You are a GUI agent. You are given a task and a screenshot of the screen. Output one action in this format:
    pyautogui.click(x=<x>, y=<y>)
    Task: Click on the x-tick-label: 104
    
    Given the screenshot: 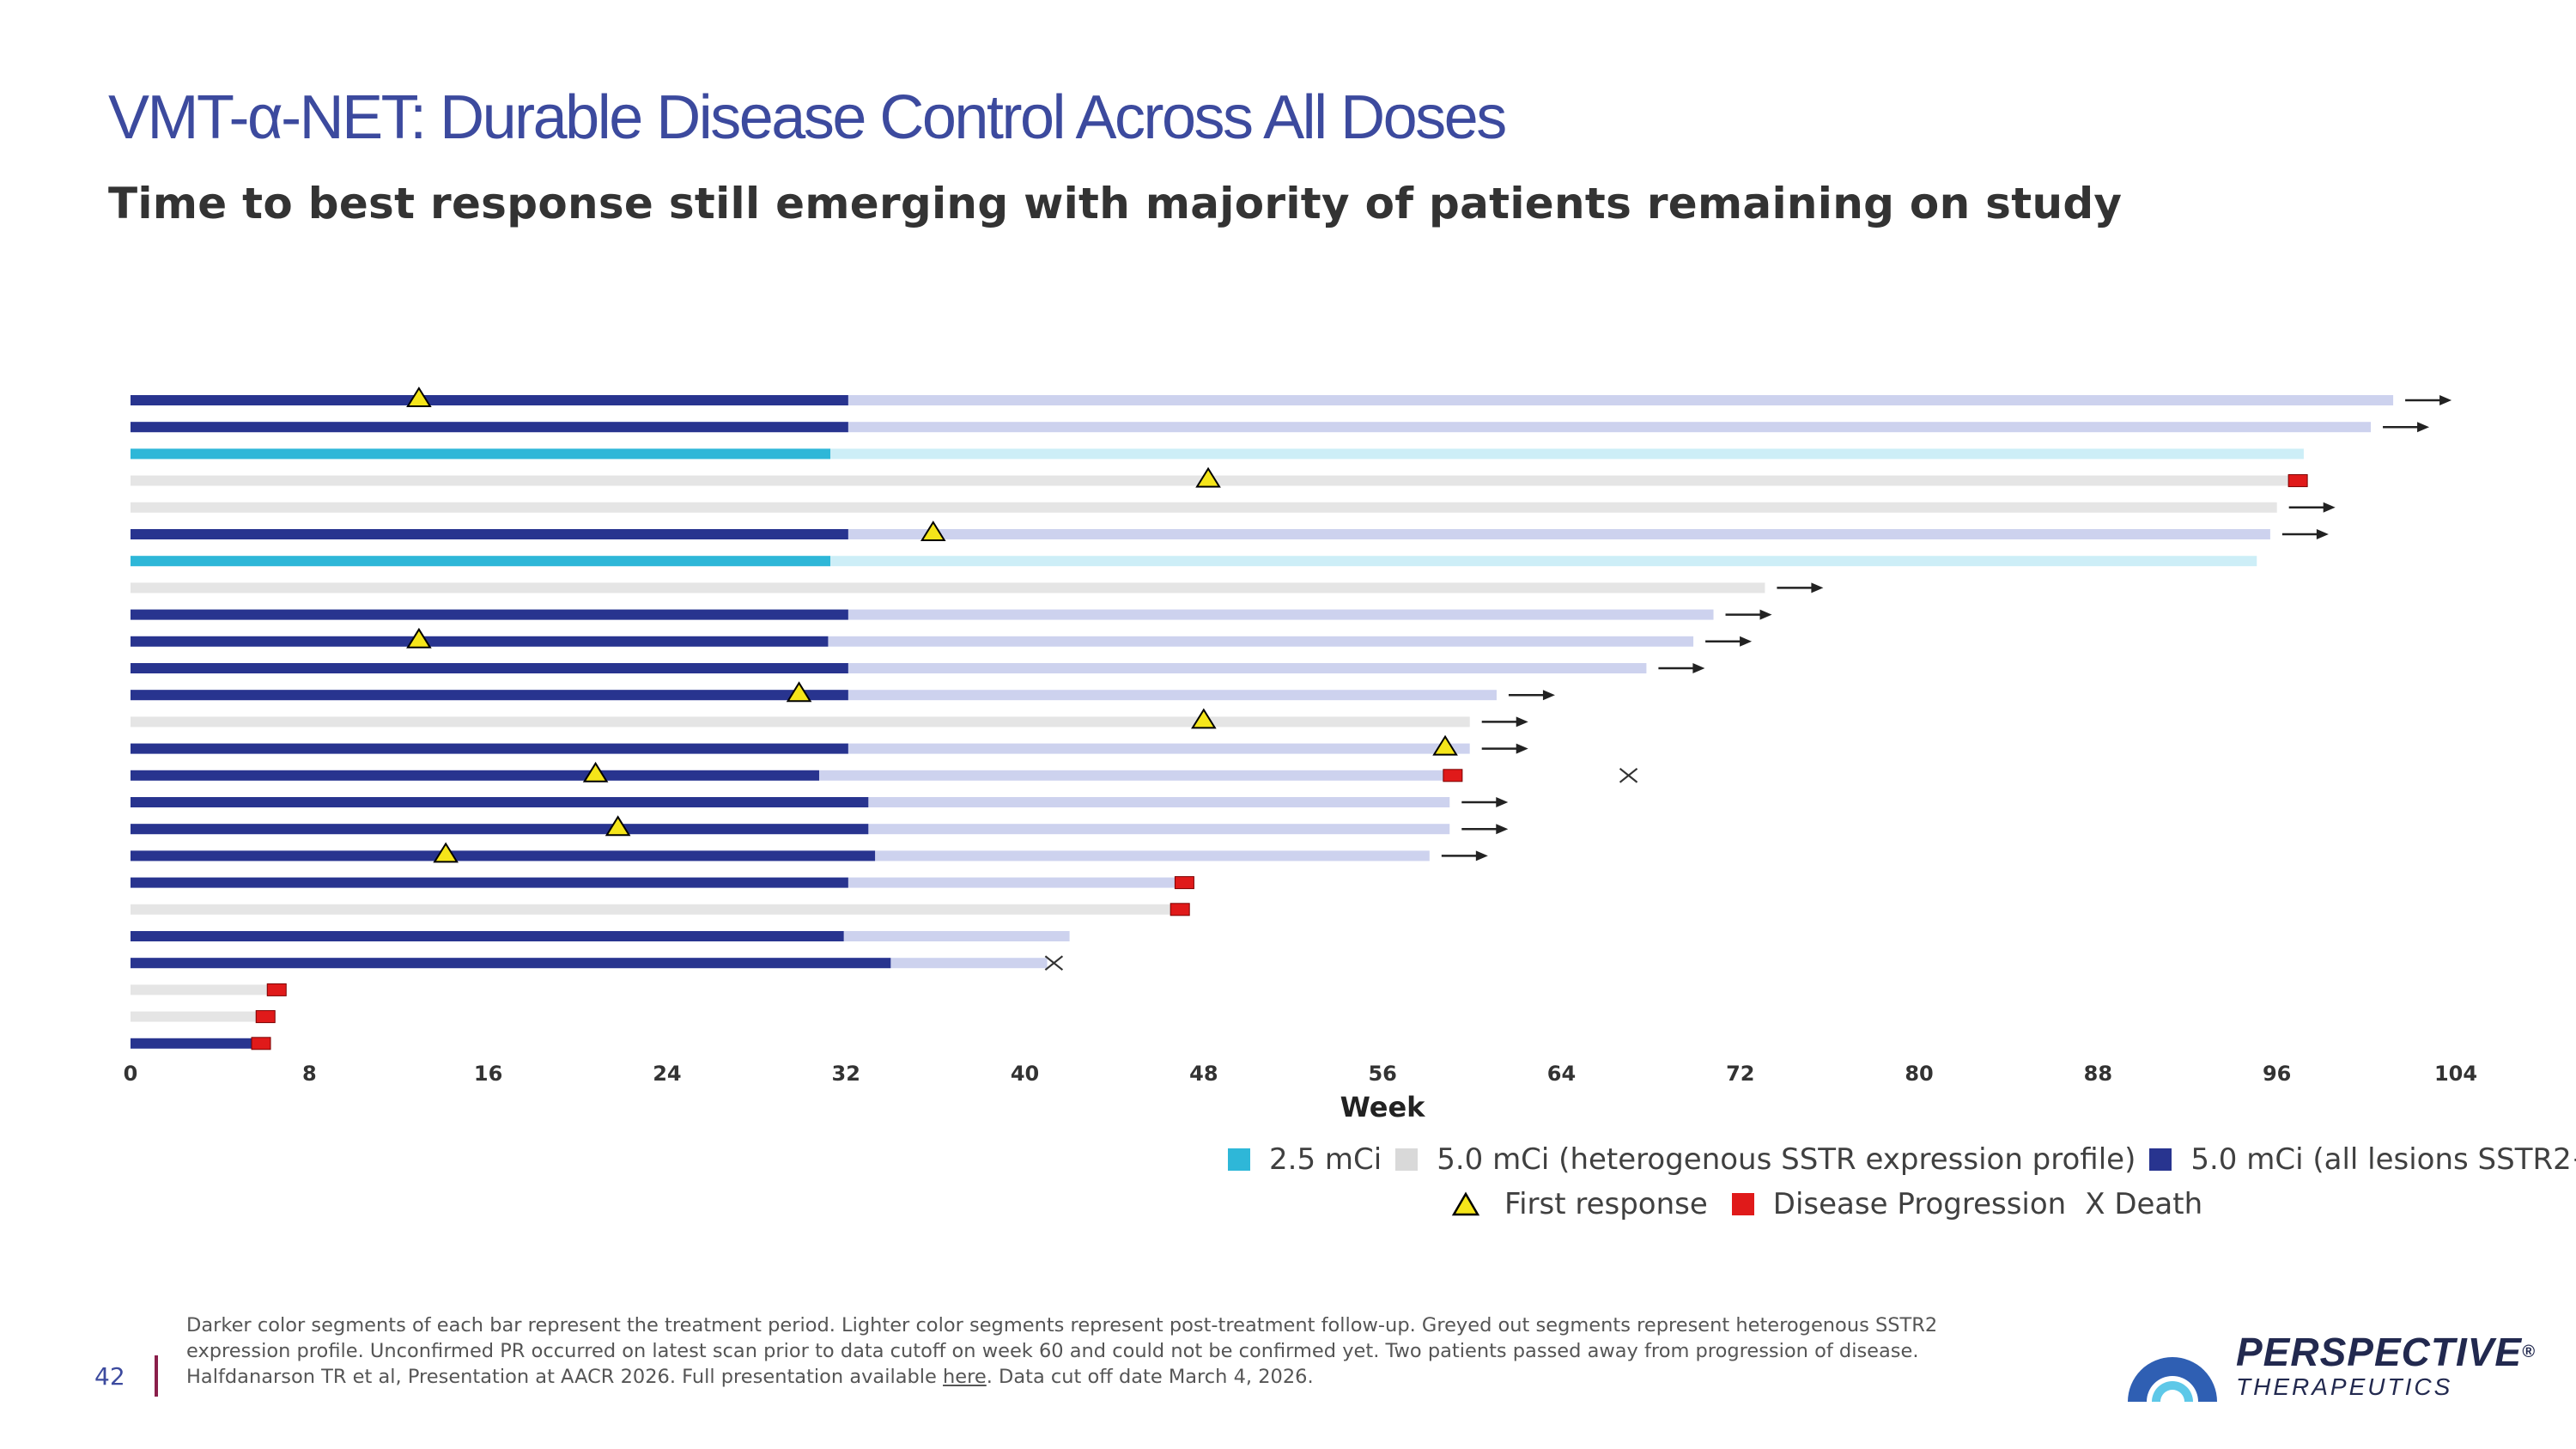 What is the action you would take?
    pyautogui.click(x=2456, y=1074)
    